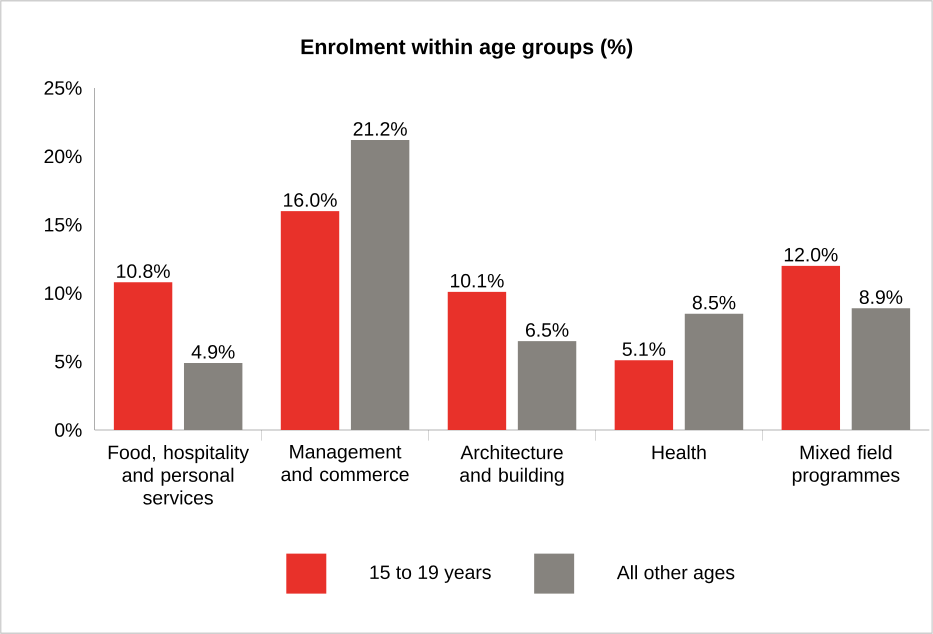  Describe the element at coordinates (477, 281) in the screenshot. I see `data-label: 10.1%` at that location.